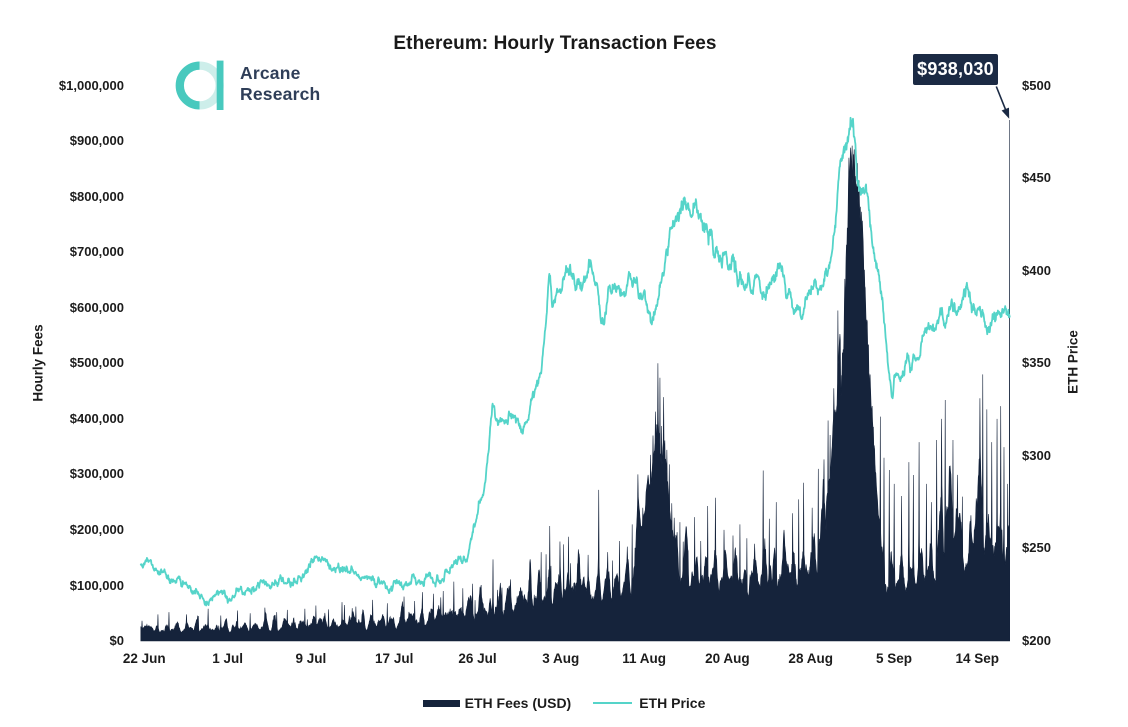 The width and height of the screenshot is (1128, 727). I want to click on x-axis-tick-label: 14 Sep, so click(977, 658).